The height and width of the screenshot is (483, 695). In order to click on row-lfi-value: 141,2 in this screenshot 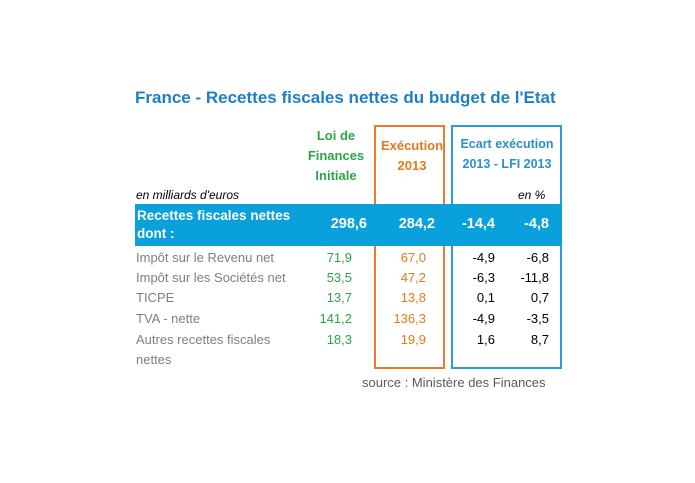, I will do `click(335, 318)`.